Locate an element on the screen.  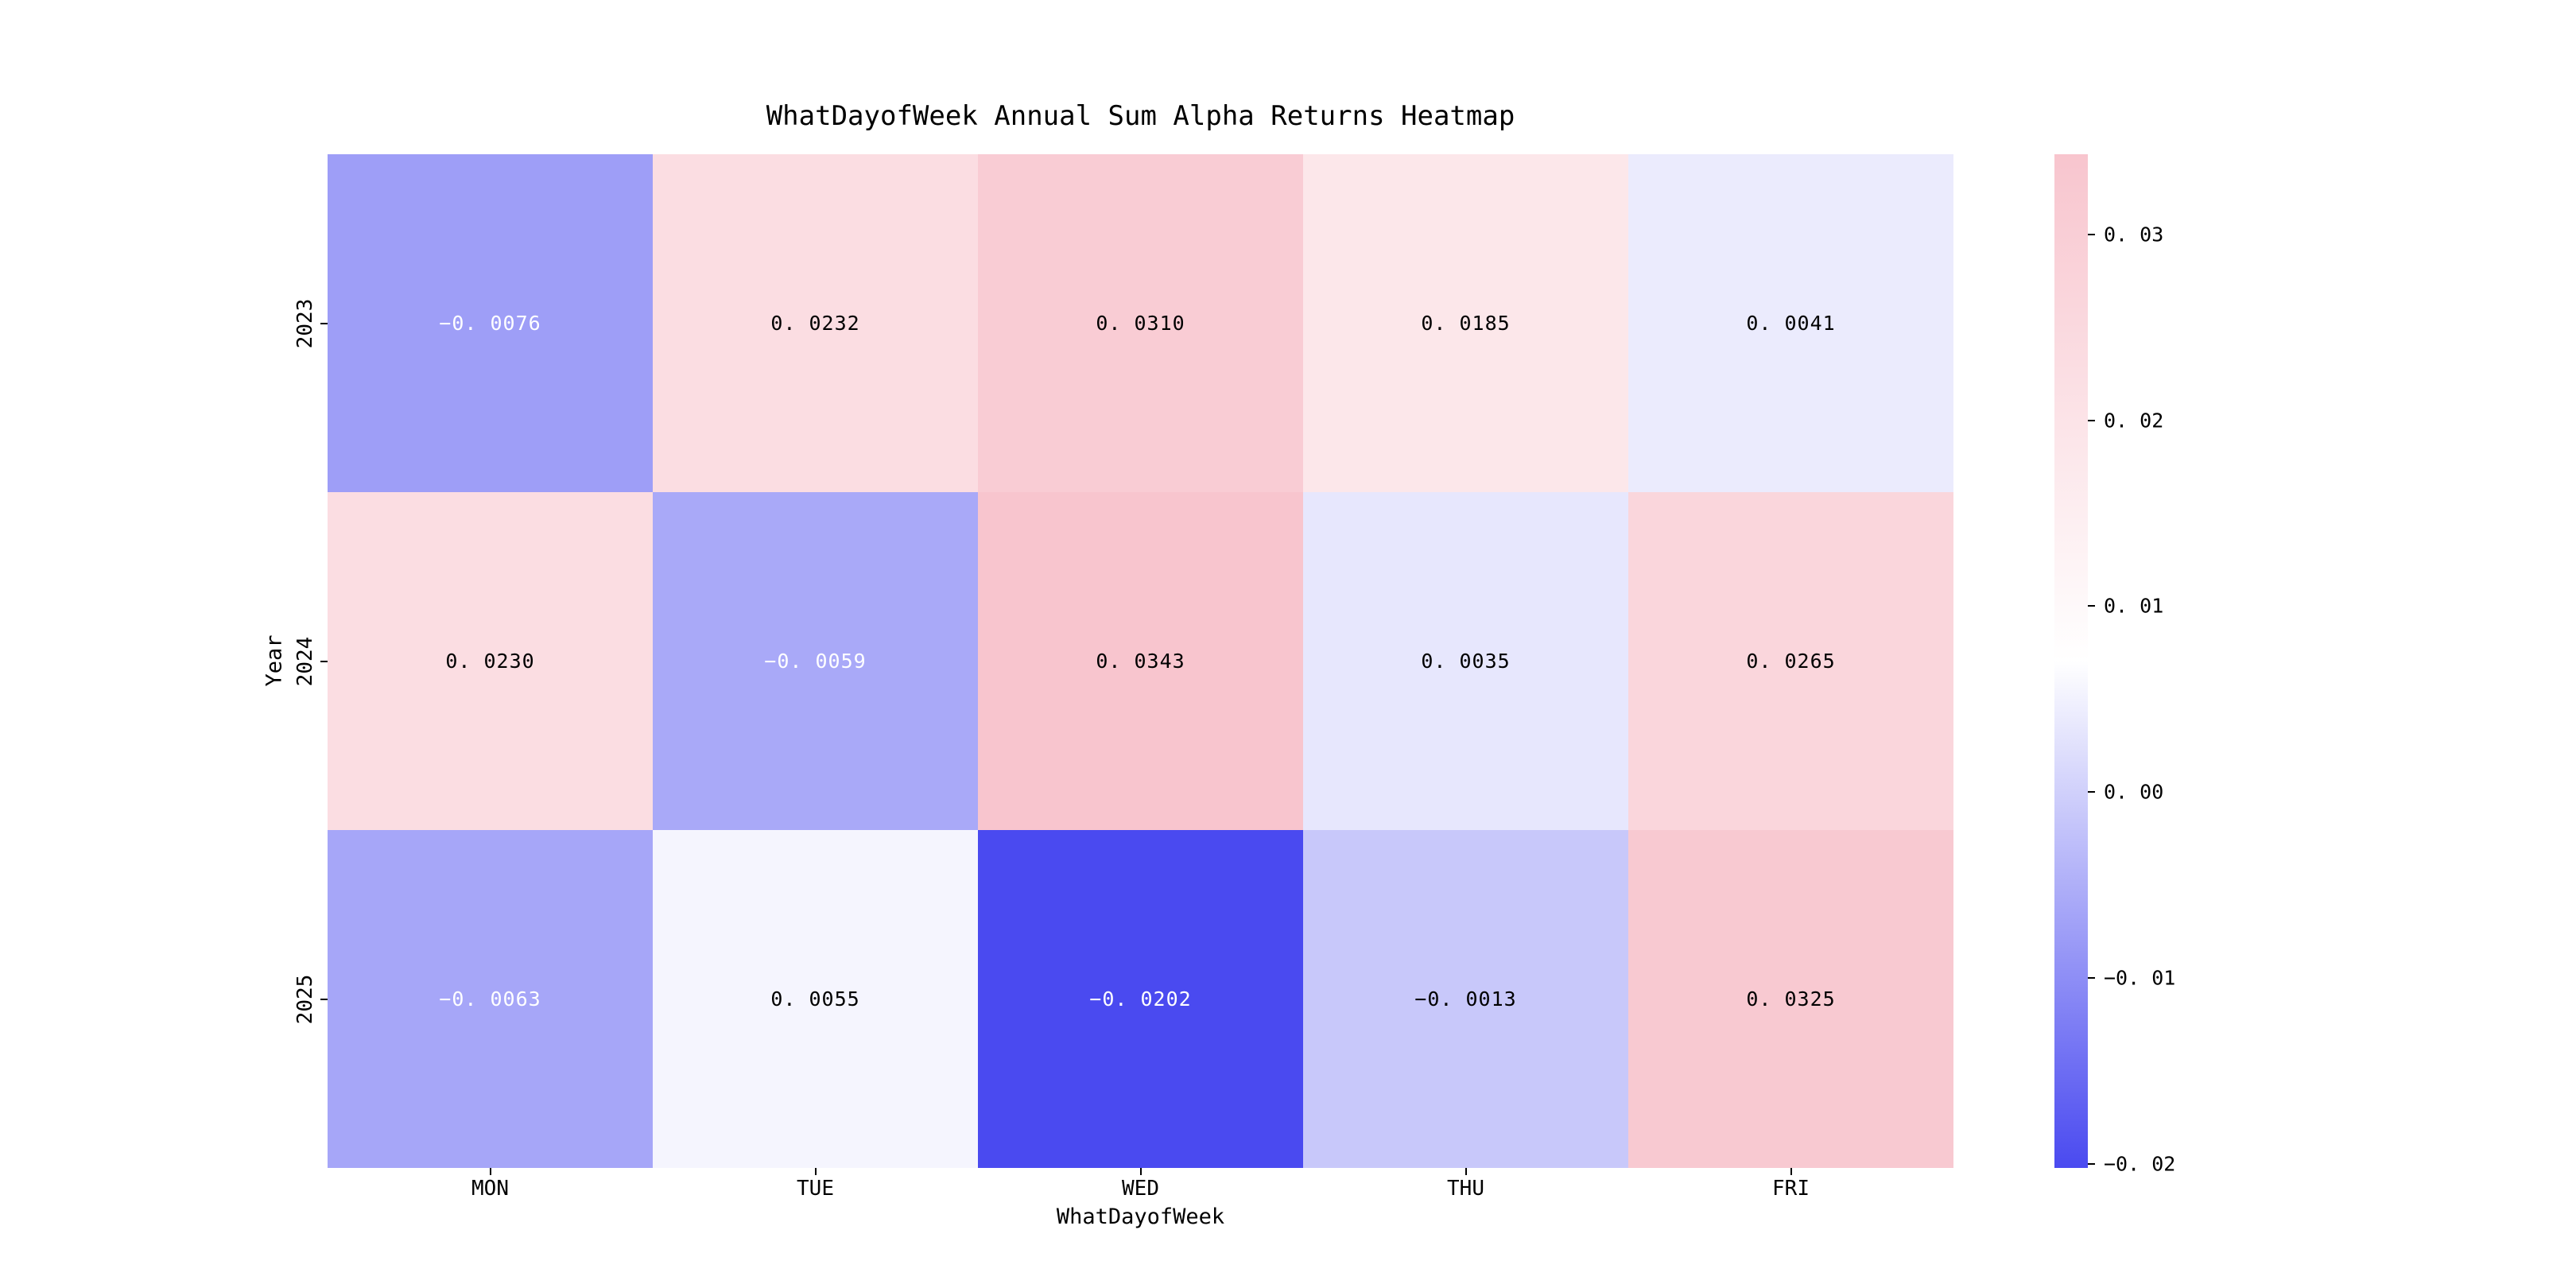
cell-value-label: −0. 0013 is located at coordinates (1465, 999).